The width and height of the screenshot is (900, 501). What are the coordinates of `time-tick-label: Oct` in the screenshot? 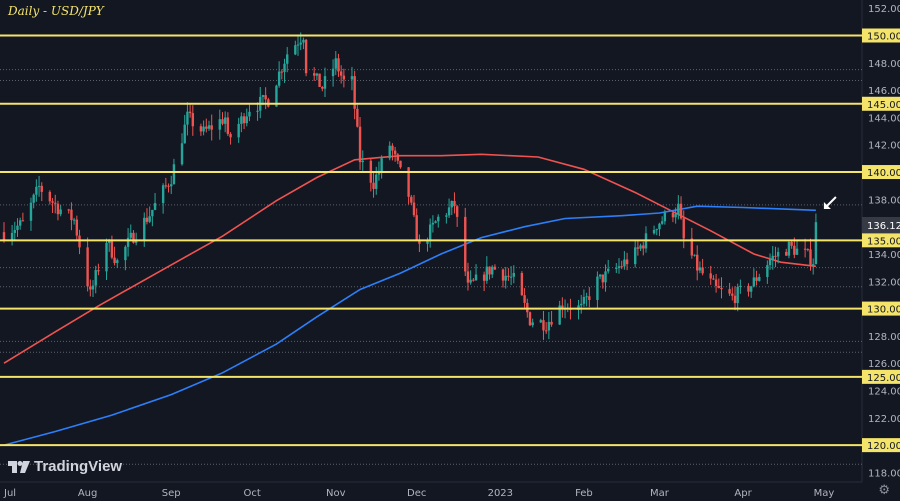 It's located at (252, 493).